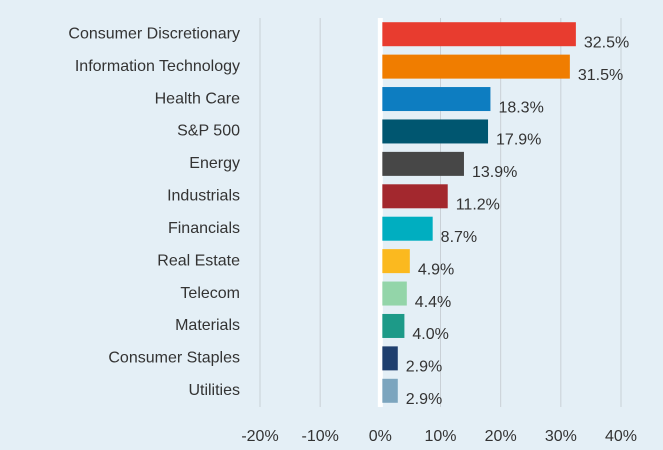 The image size is (663, 450). Describe the element at coordinates (600, 75) in the screenshot. I see `value-label: 31.5%` at that location.